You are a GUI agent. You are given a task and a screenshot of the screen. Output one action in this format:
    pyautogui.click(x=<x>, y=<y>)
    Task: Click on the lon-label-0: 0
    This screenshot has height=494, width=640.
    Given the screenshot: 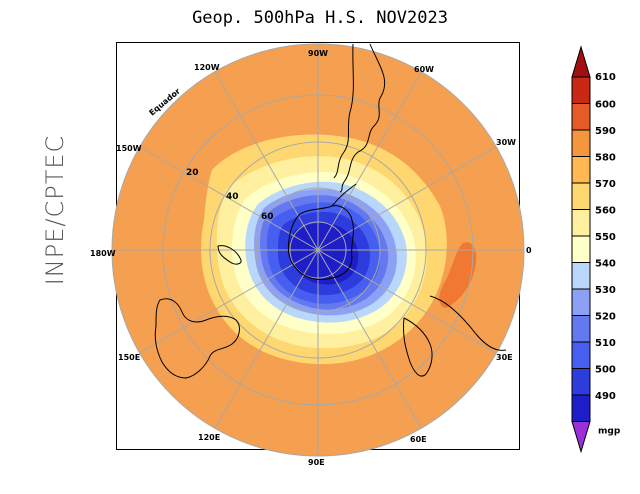 What is the action you would take?
    pyautogui.click(x=529, y=250)
    